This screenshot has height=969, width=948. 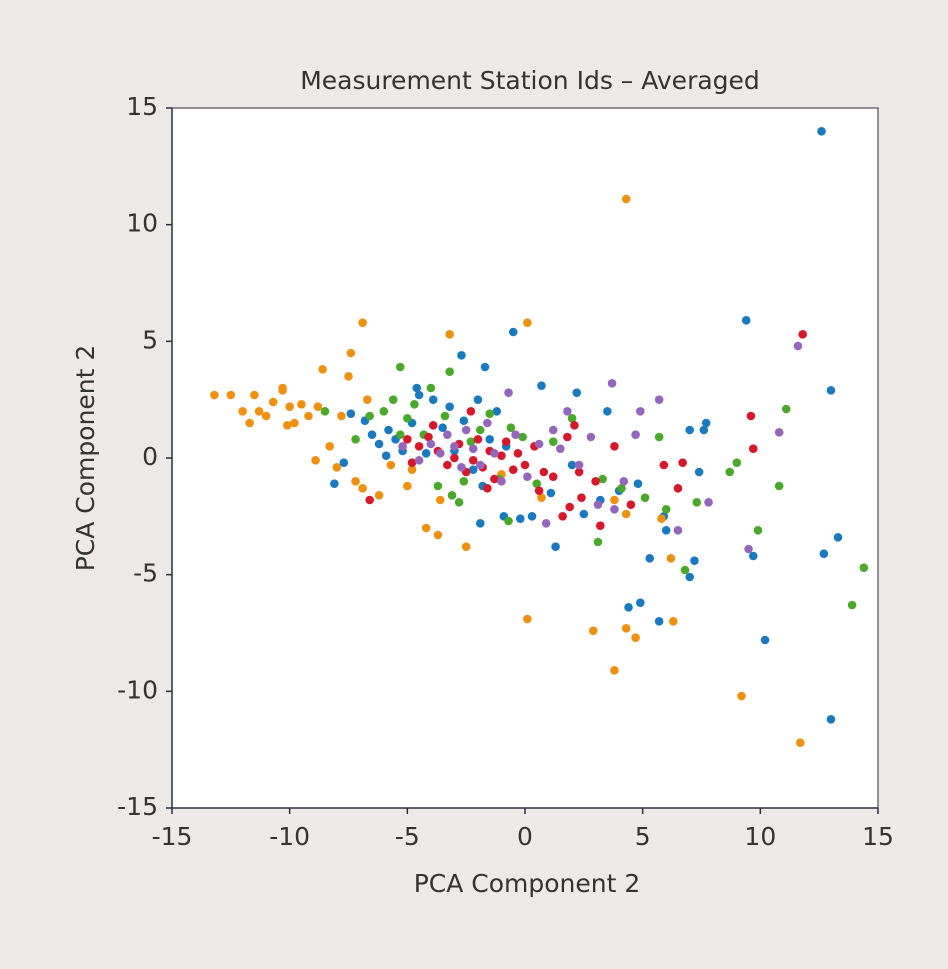 I want to click on y-axis-label: PCA Component 2, so click(x=85, y=458).